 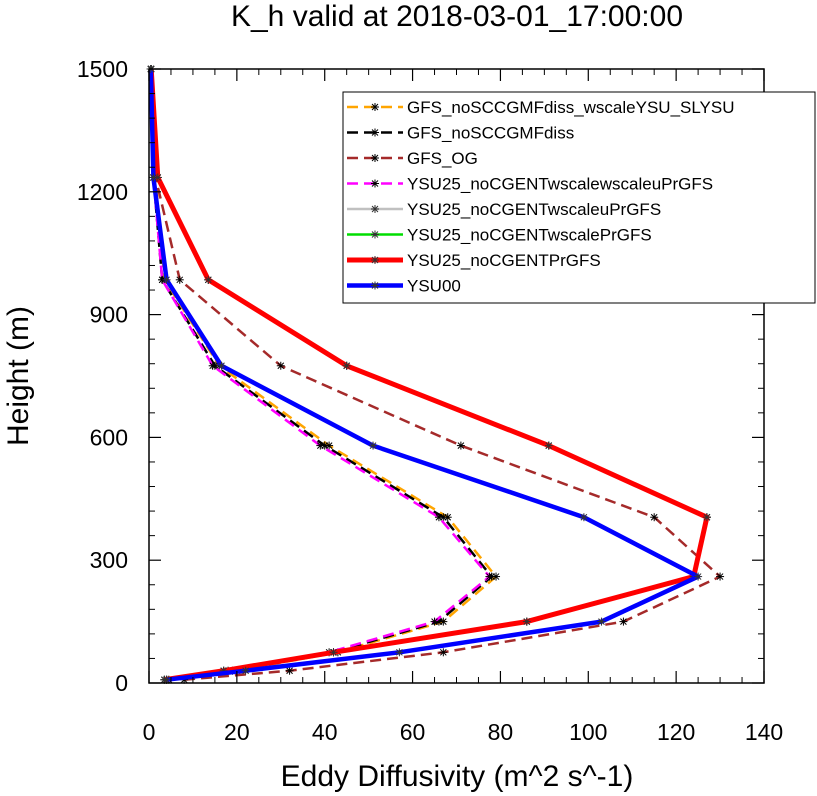 What do you see at coordinates (18, 376) in the screenshot?
I see `y-axis-label: Height (m)` at bounding box center [18, 376].